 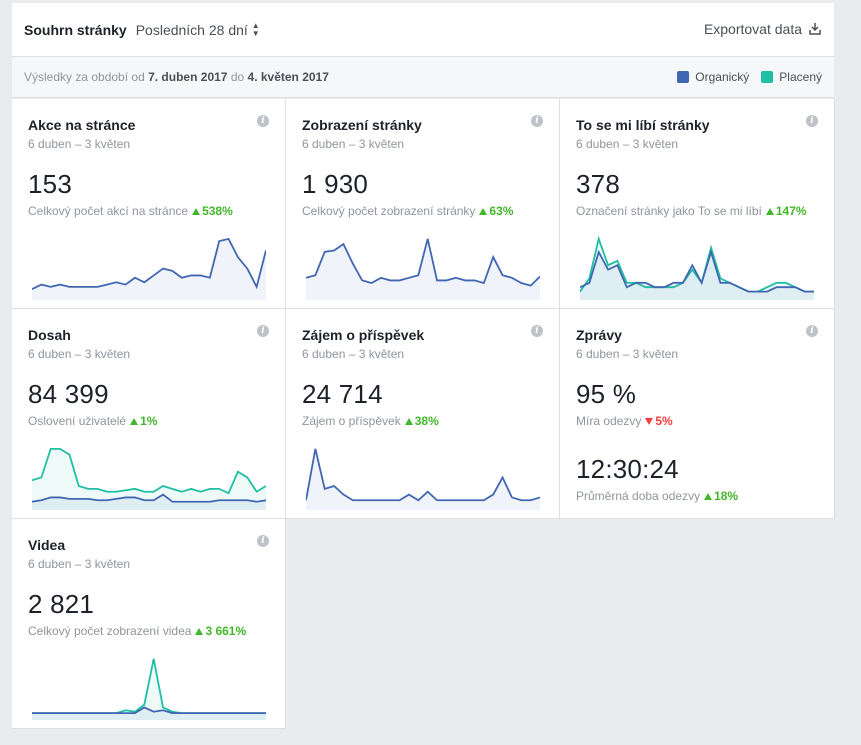 What do you see at coordinates (75, 29) in the screenshot?
I see `page-title: Souhrn stránky` at bounding box center [75, 29].